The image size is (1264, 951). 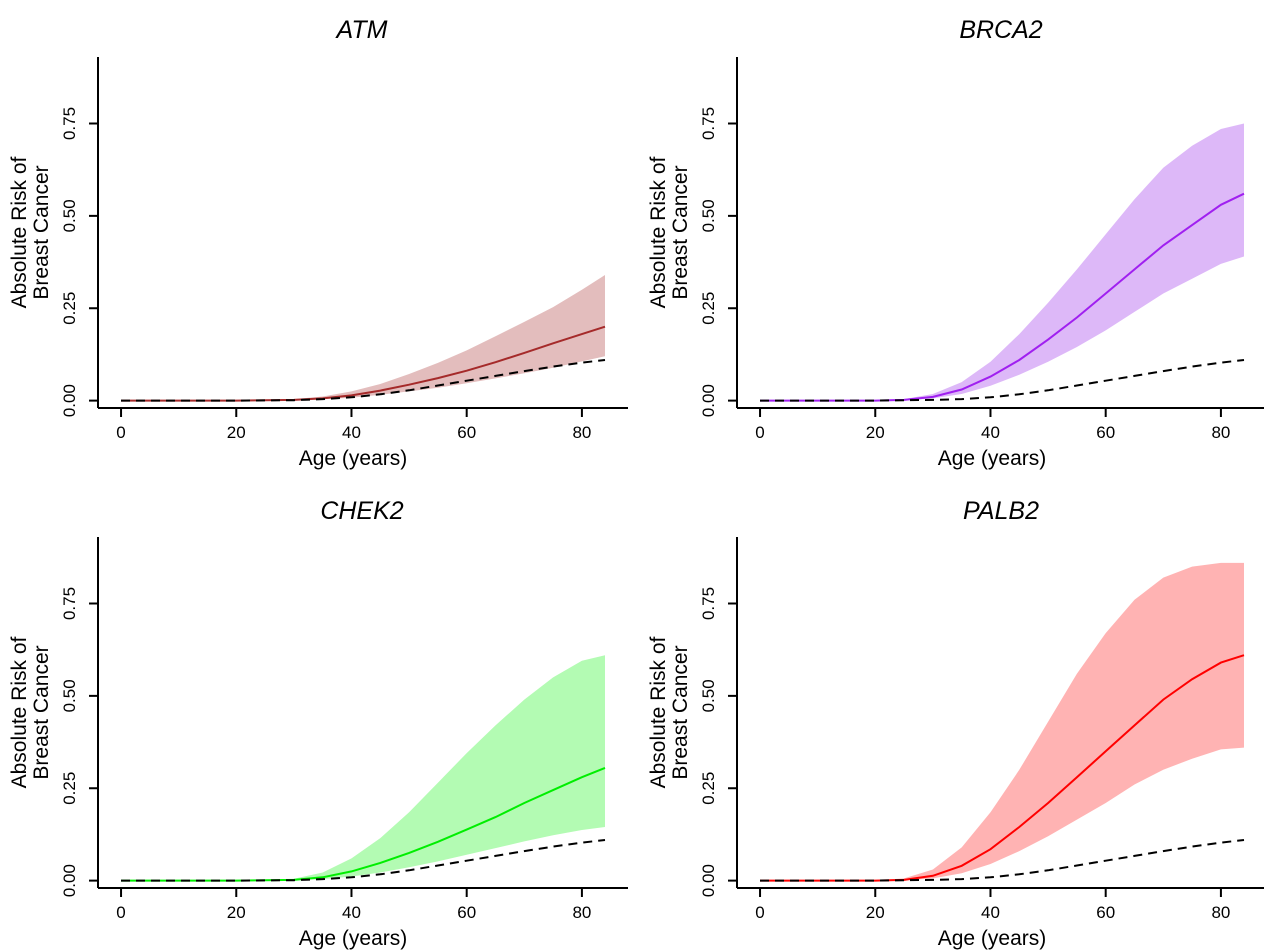 What do you see at coordinates (1000, 30) in the screenshot?
I see `panel-title: BRCA2` at bounding box center [1000, 30].